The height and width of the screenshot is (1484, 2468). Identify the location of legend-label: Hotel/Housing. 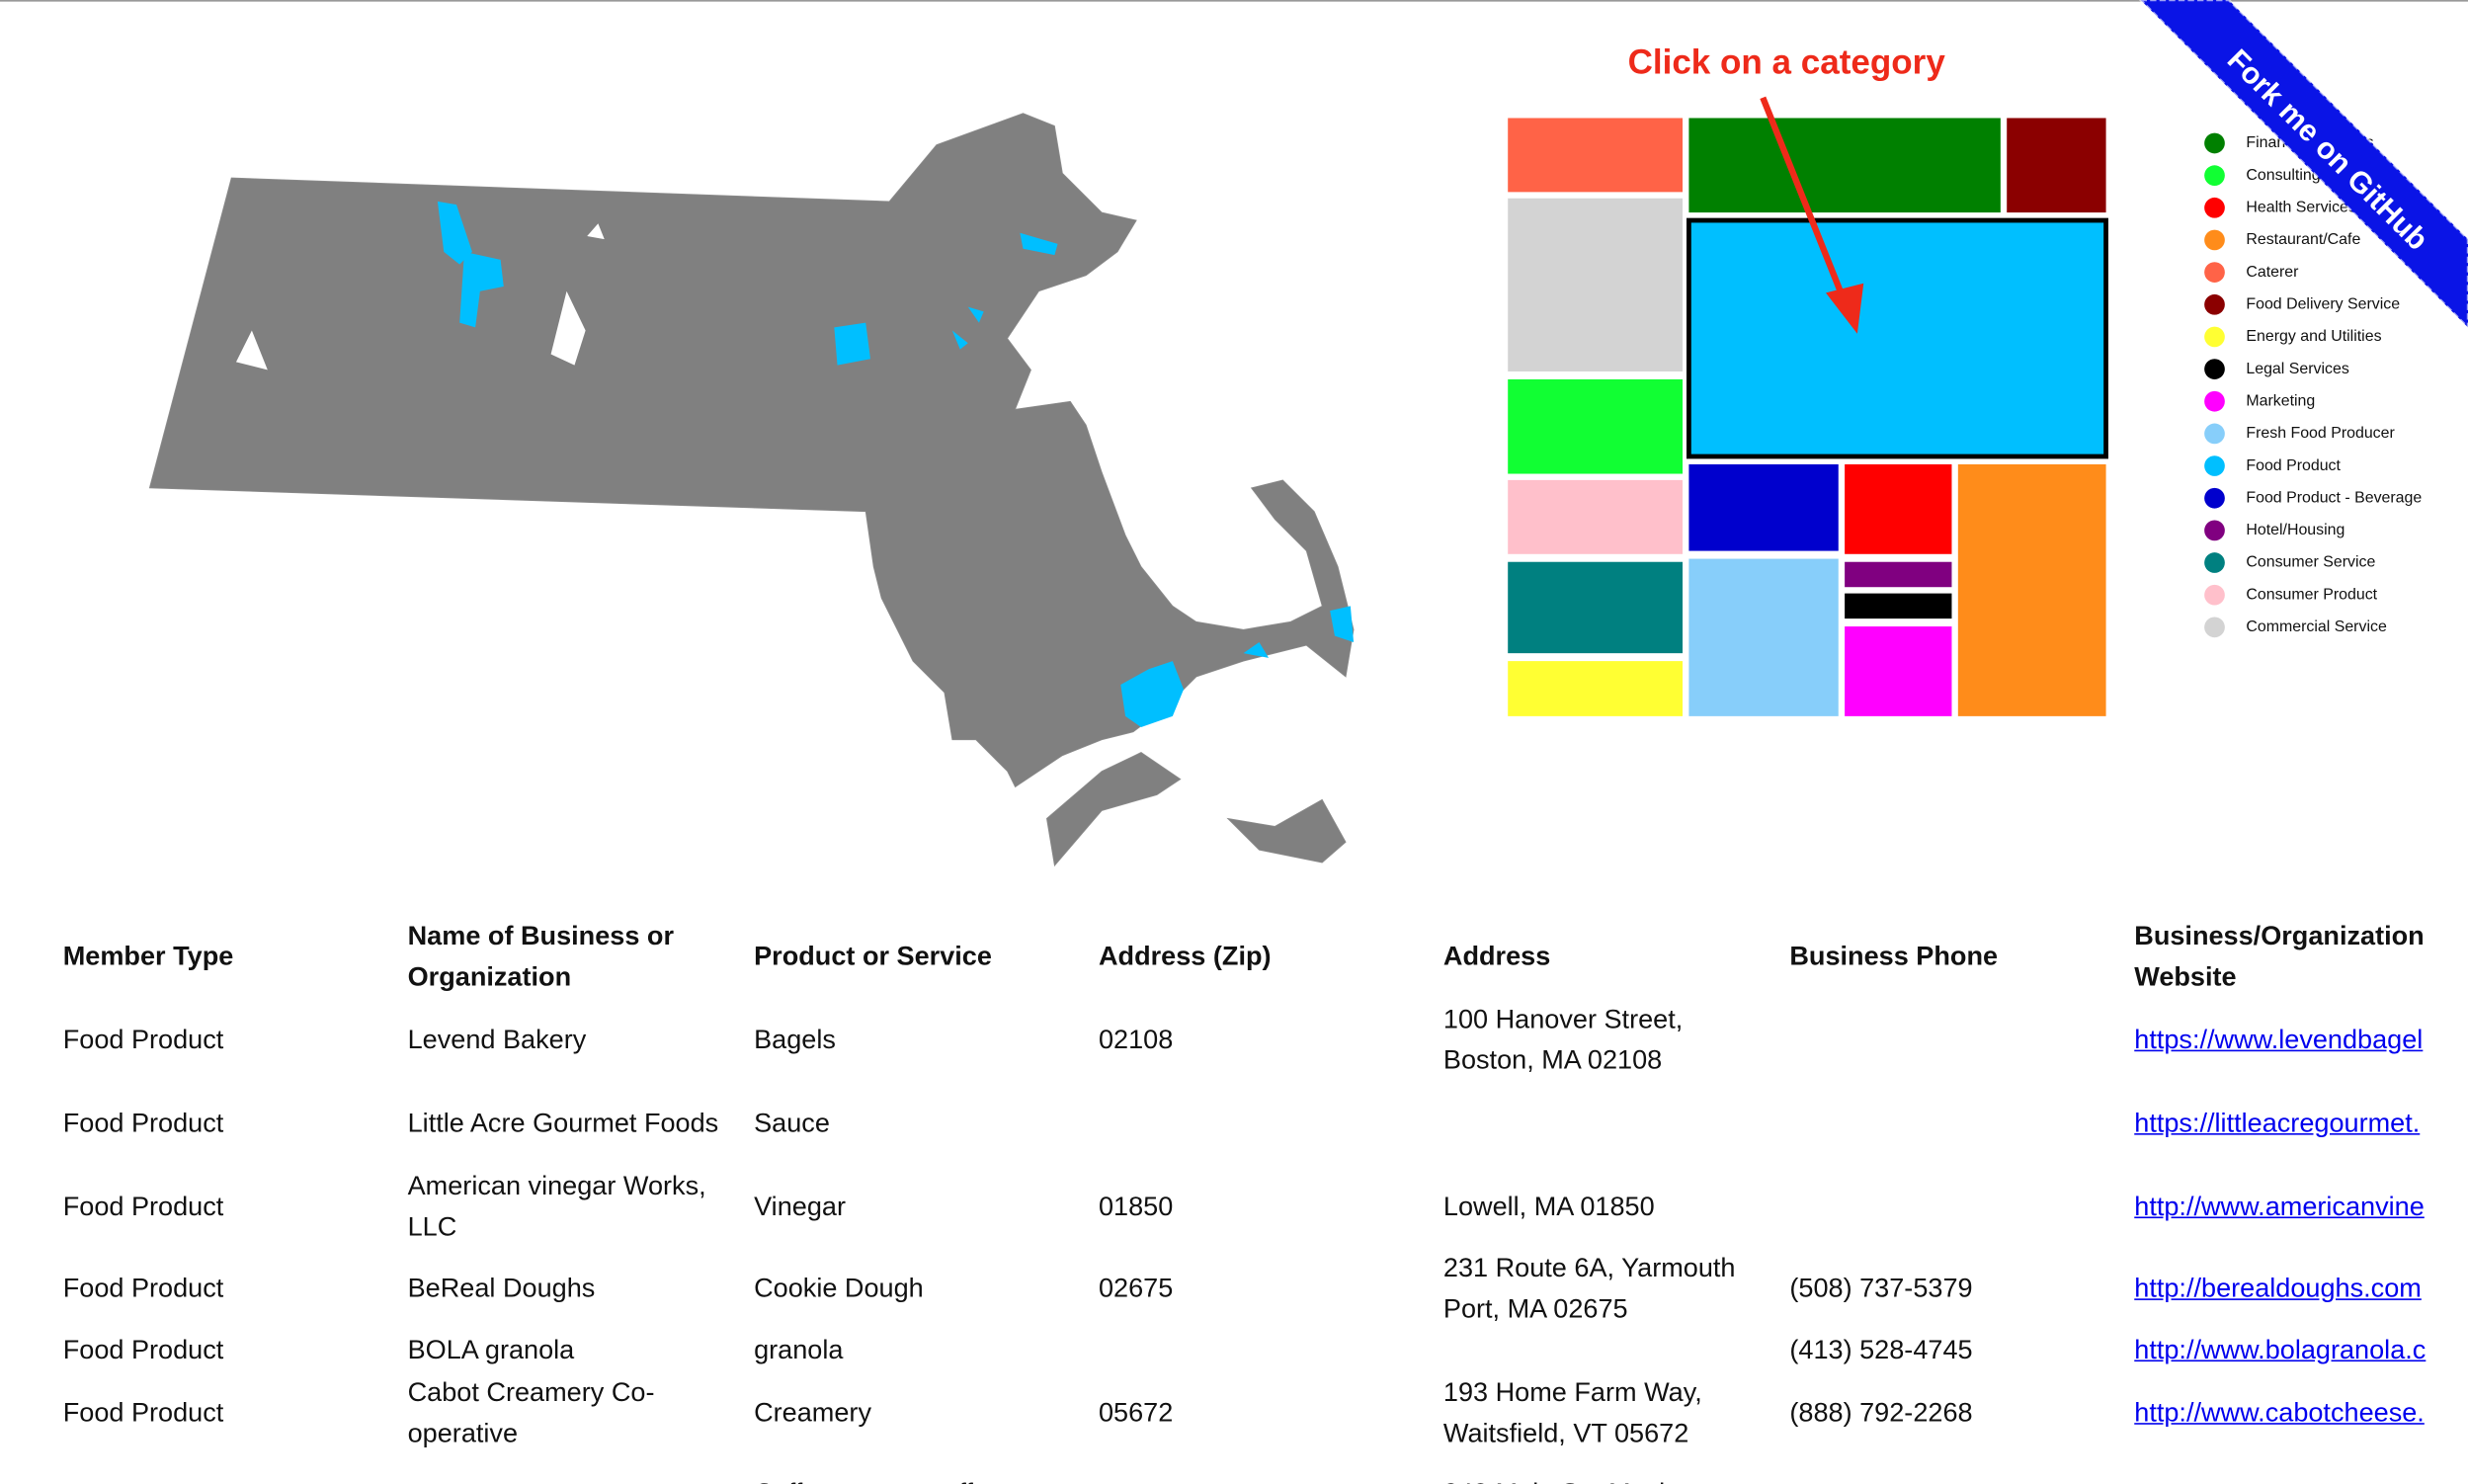
(2295, 530).